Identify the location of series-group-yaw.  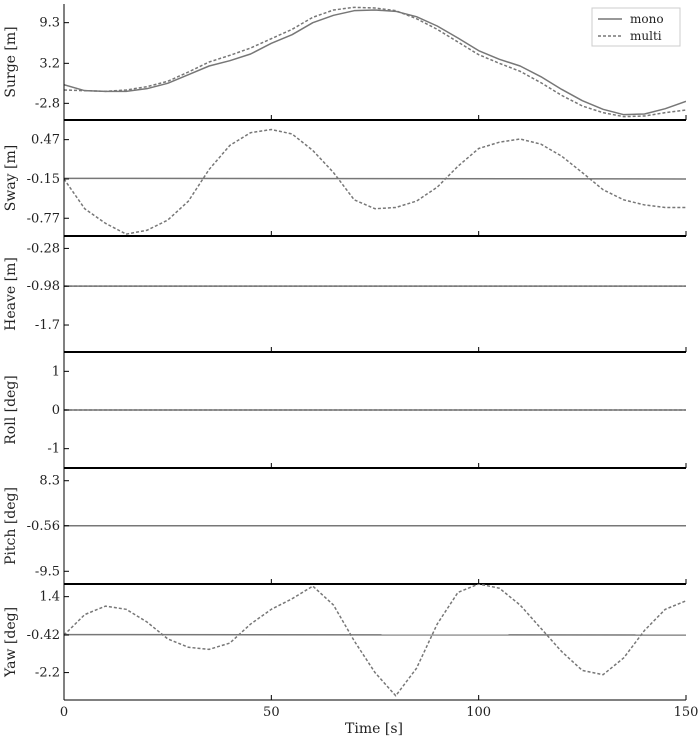
(375, 640).